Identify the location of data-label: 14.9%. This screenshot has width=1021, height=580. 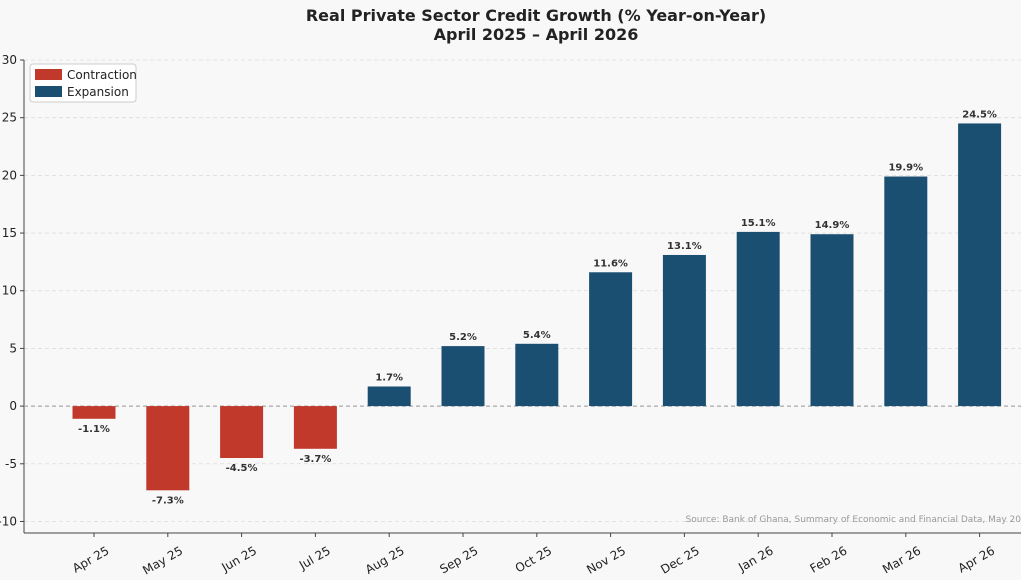
(832, 225).